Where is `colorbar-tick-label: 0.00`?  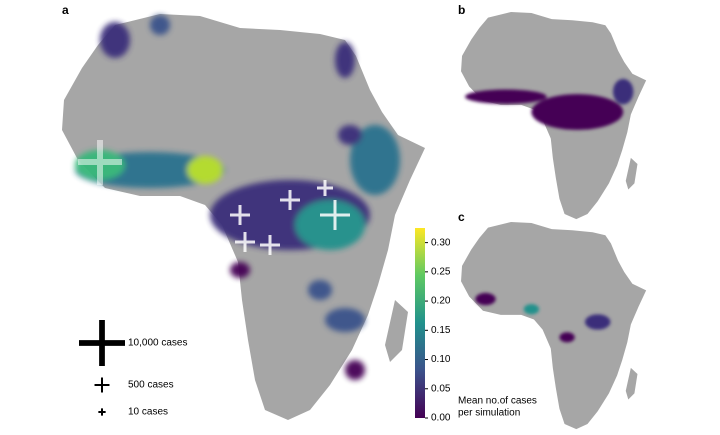
colorbar-tick-label: 0.00 is located at coordinates (441, 418).